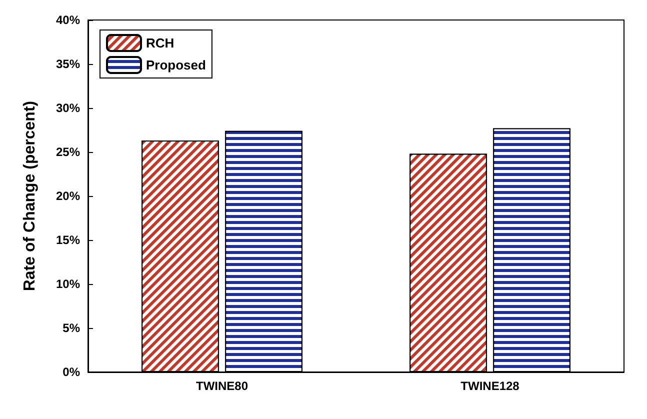 This screenshot has height=419, width=647. Describe the element at coordinates (68, 284) in the screenshot. I see `y-tick-label: 10%` at that location.